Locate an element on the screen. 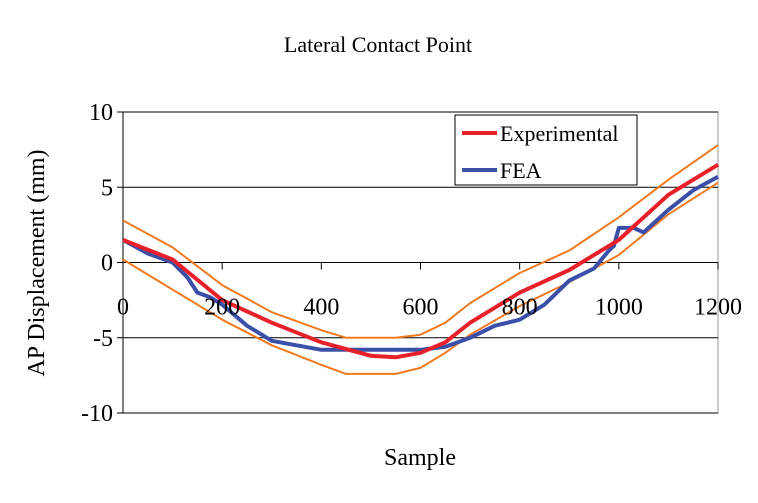 This screenshot has width=758, height=503. y-axis-label: AP Displacement (mm) is located at coordinates (37, 262).